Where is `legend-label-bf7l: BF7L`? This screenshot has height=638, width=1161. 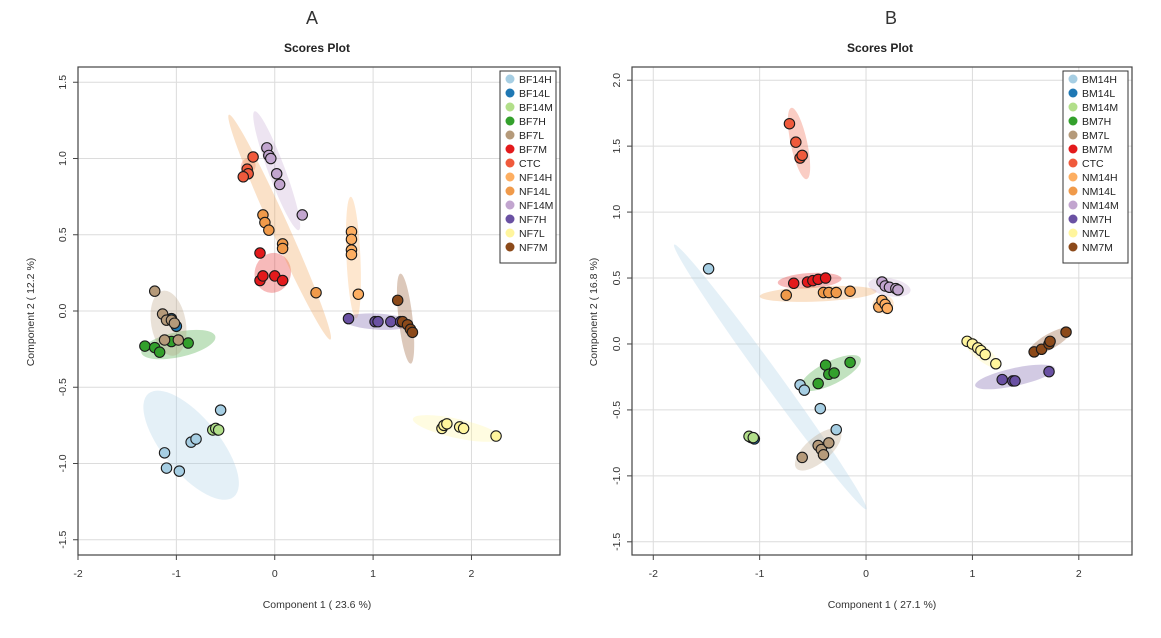
legend-label-bf7l: BF7L is located at coordinates (531, 136).